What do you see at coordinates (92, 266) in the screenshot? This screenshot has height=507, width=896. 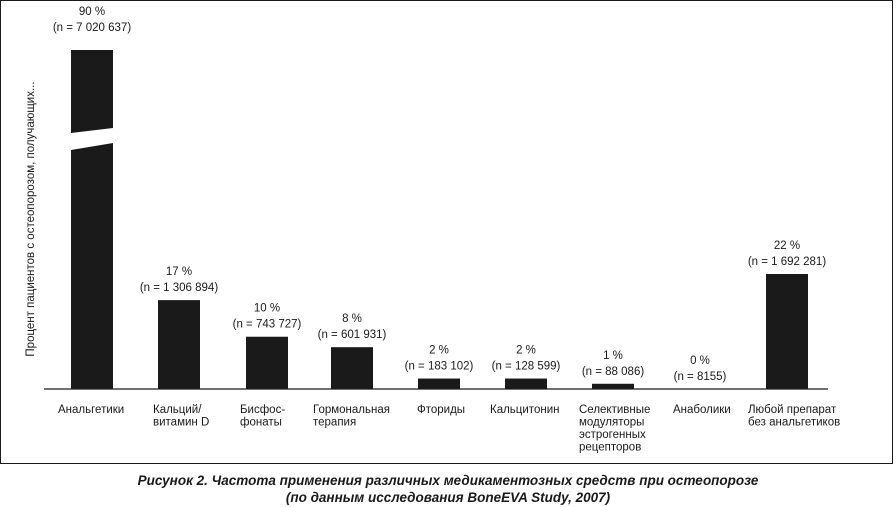 I see `bar-lower-segment` at bounding box center [92, 266].